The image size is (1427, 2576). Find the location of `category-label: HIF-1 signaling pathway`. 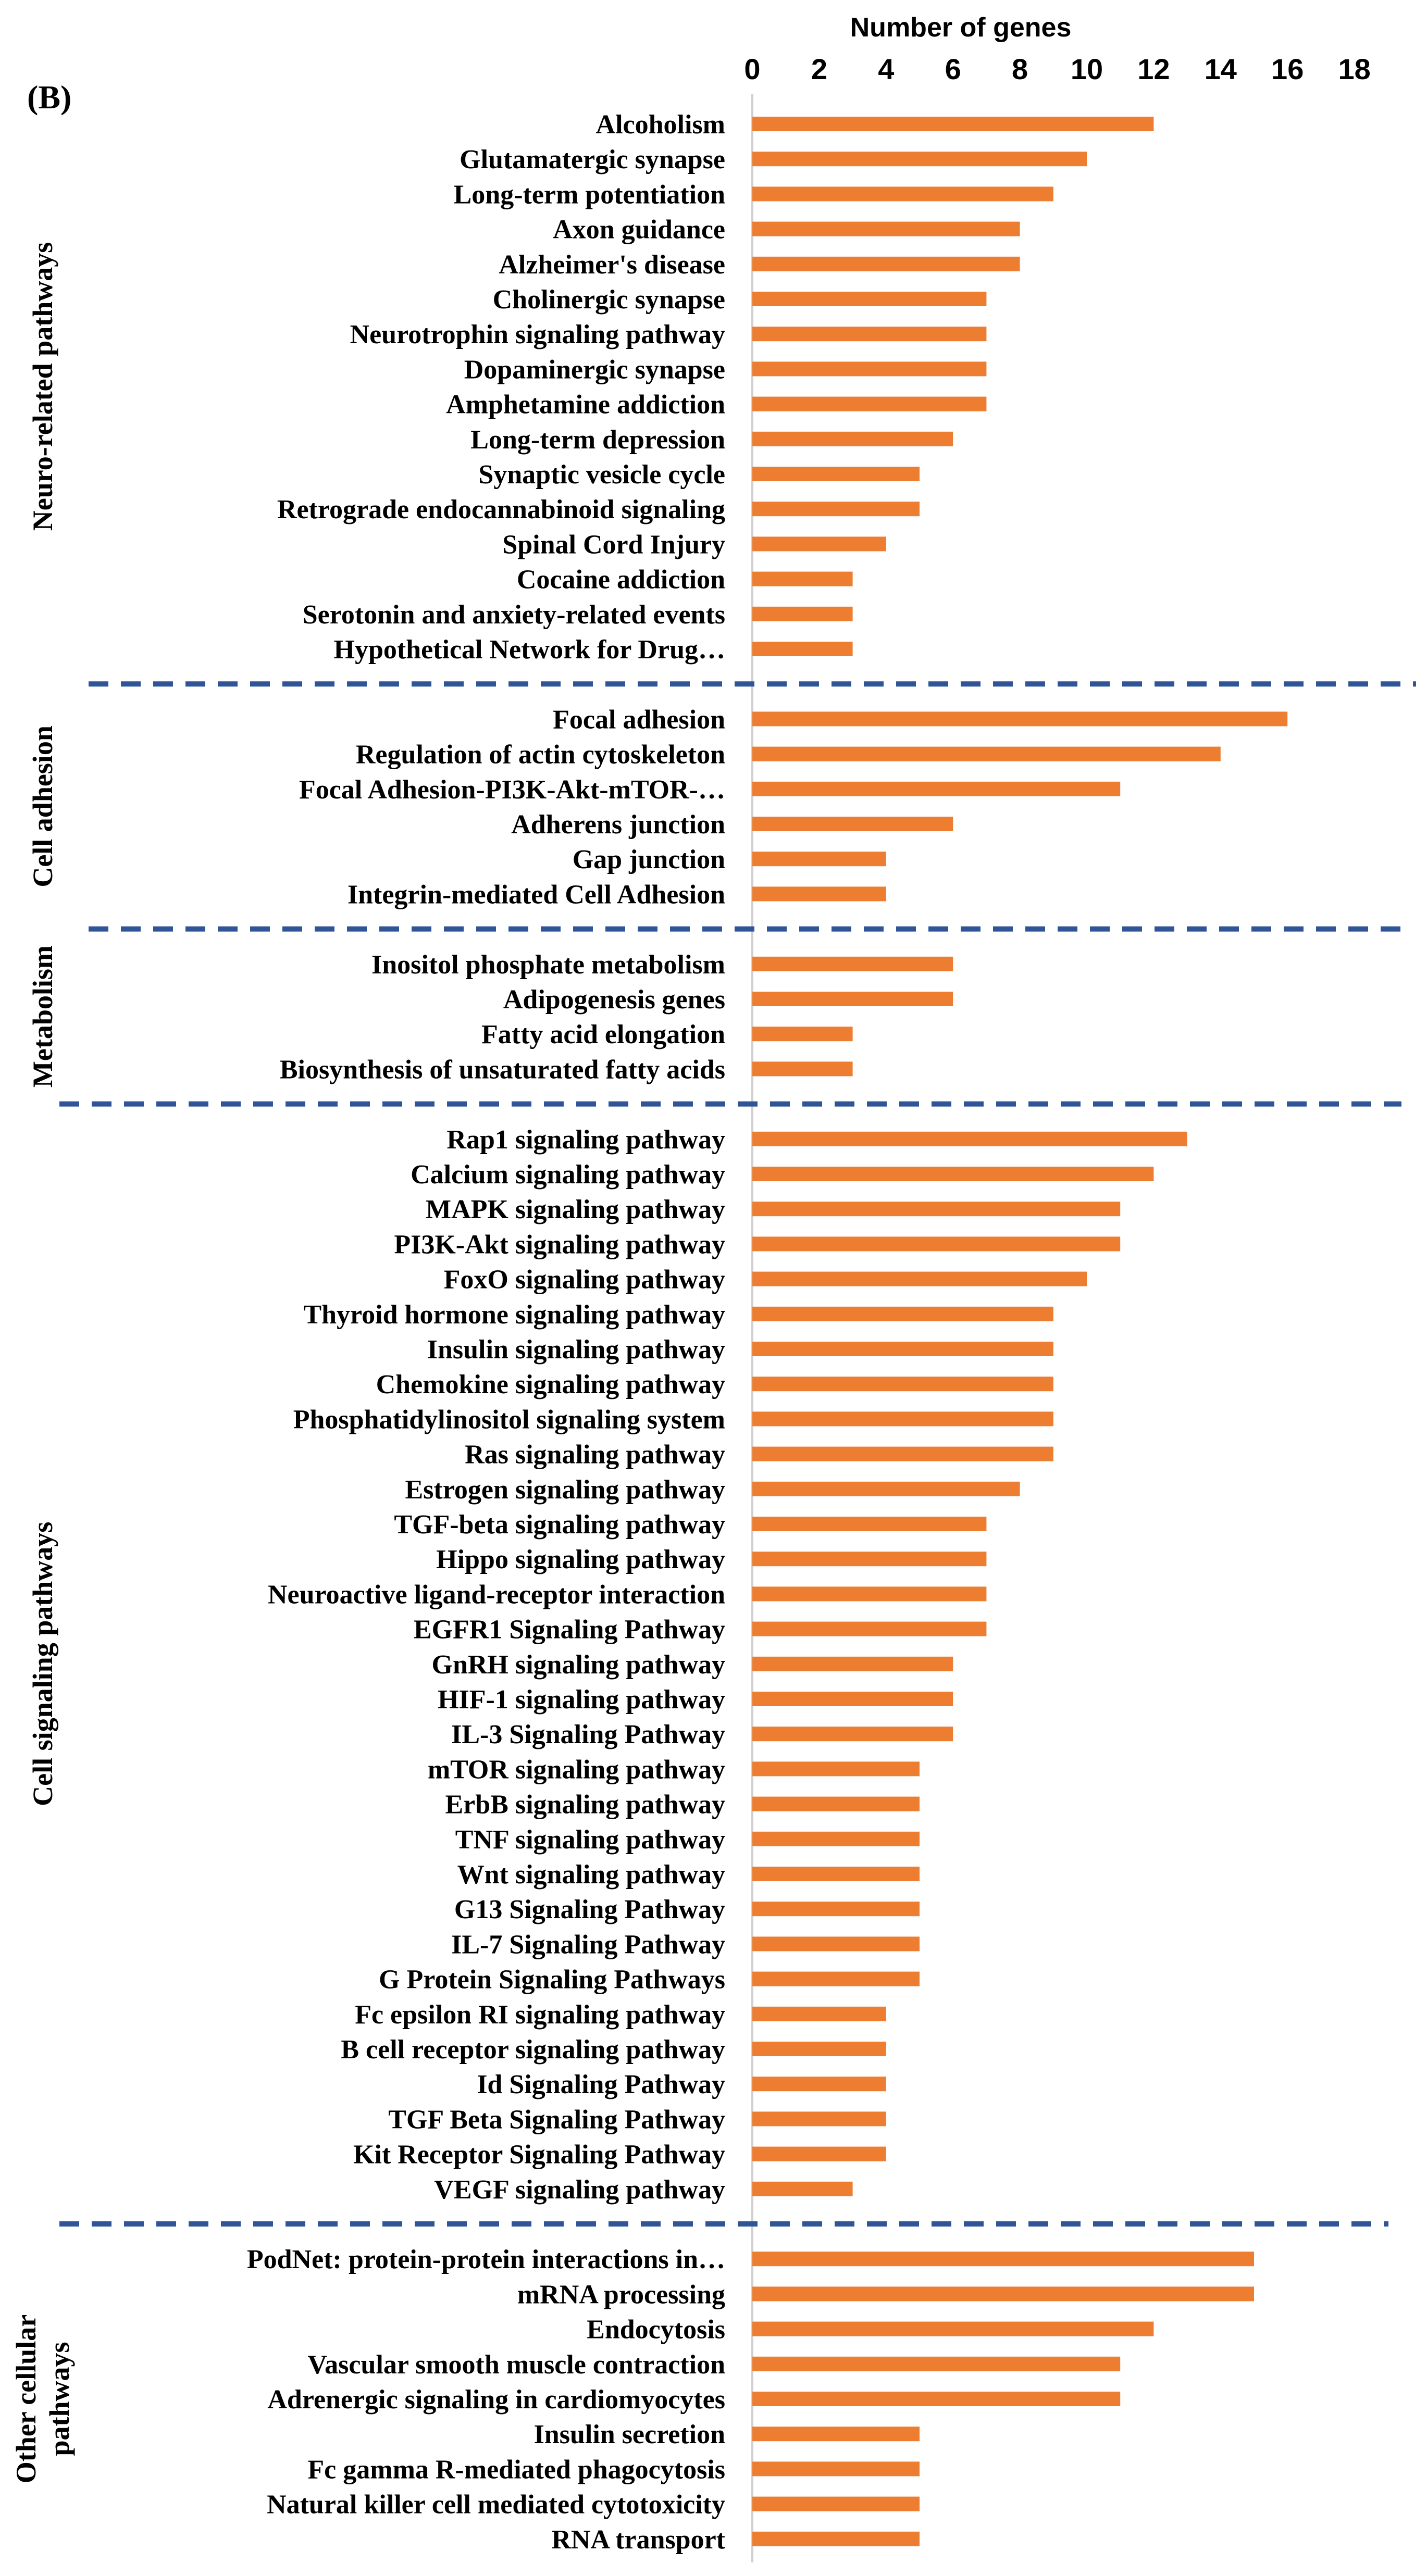

category-label: HIF-1 signaling pathway is located at coordinates (581, 1700).